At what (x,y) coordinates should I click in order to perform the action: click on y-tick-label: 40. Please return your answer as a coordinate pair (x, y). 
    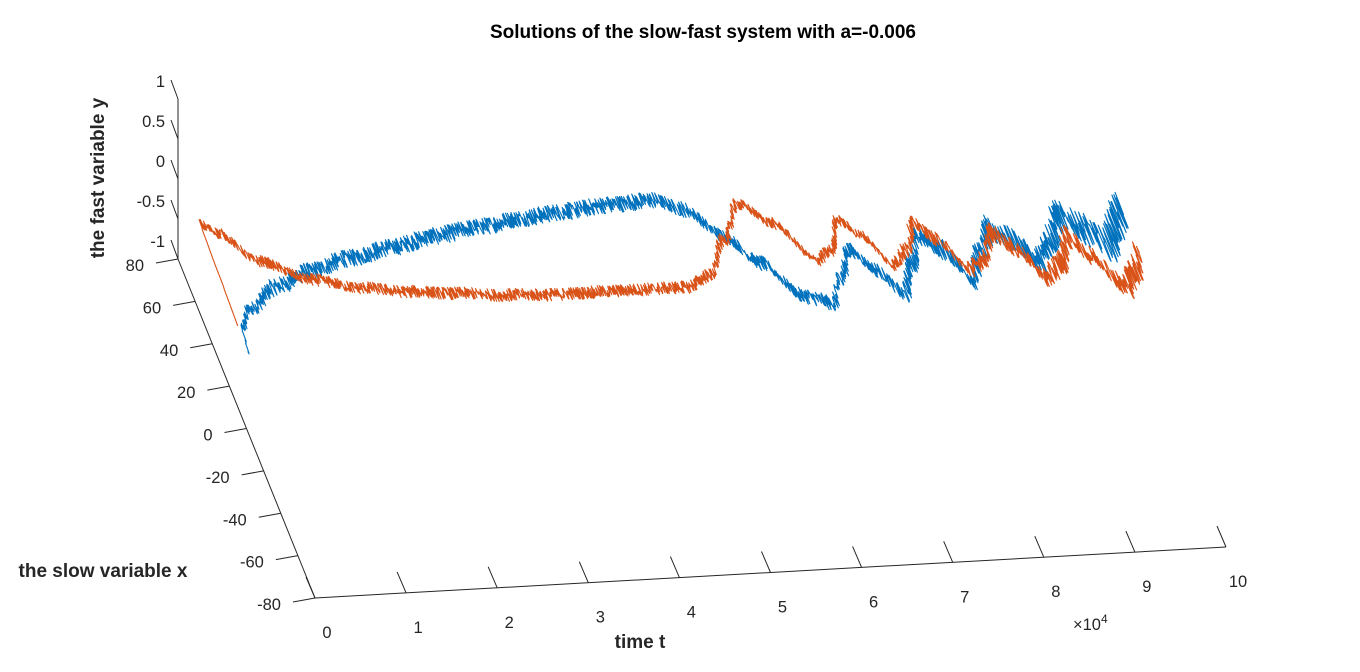
    Looking at the image, I should click on (169, 351).